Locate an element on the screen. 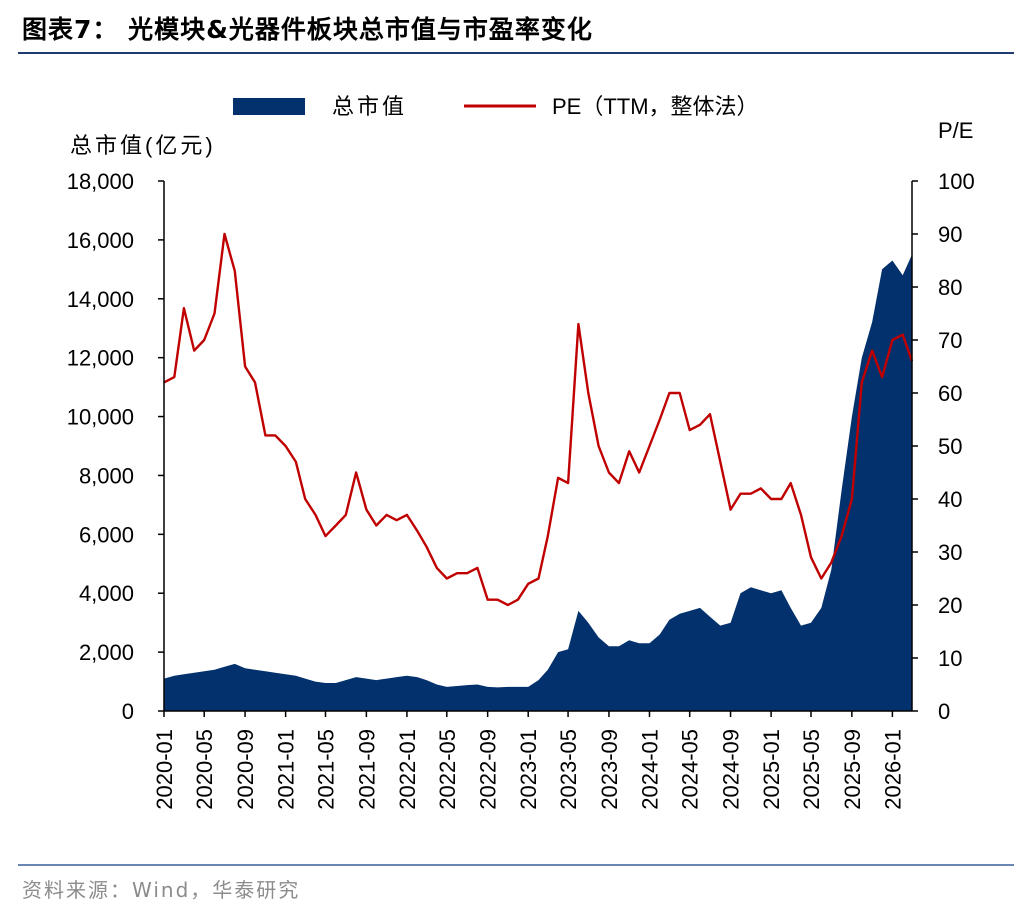  left-axis-title: 总市值(亿元) is located at coordinates (143, 145).